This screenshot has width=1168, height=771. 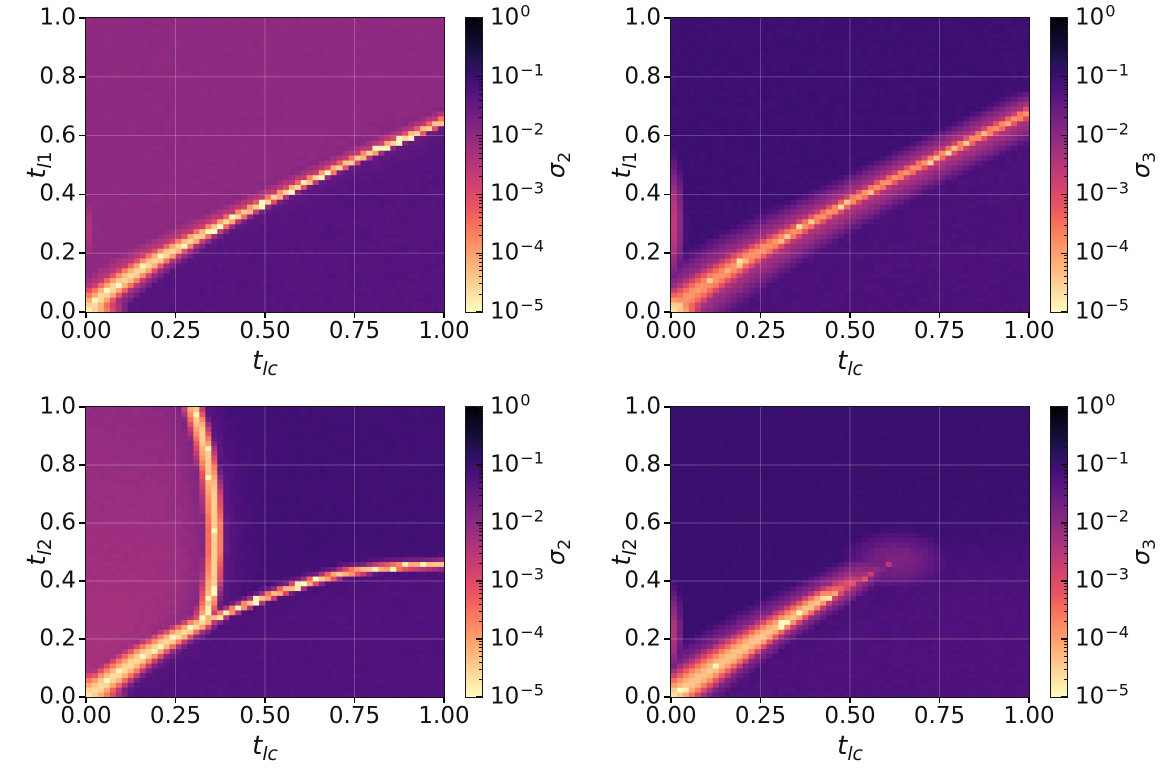 I want to click on y-tick-label: 0.2, so click(x=57, y=252).